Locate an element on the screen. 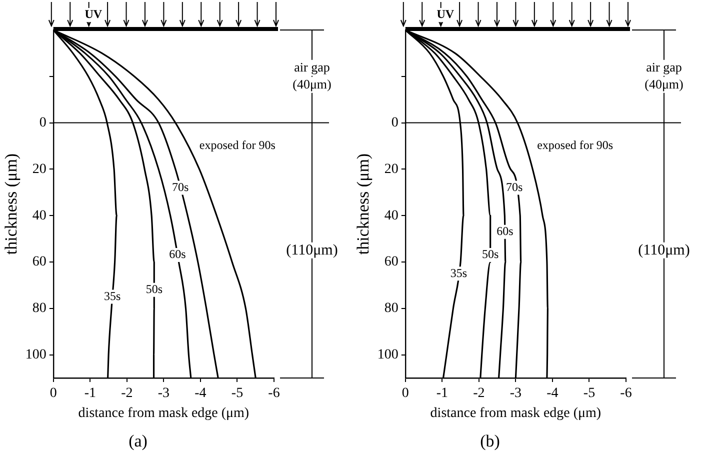 The image size is (704, 456). text: (a) is located at coordinates (138, 440).